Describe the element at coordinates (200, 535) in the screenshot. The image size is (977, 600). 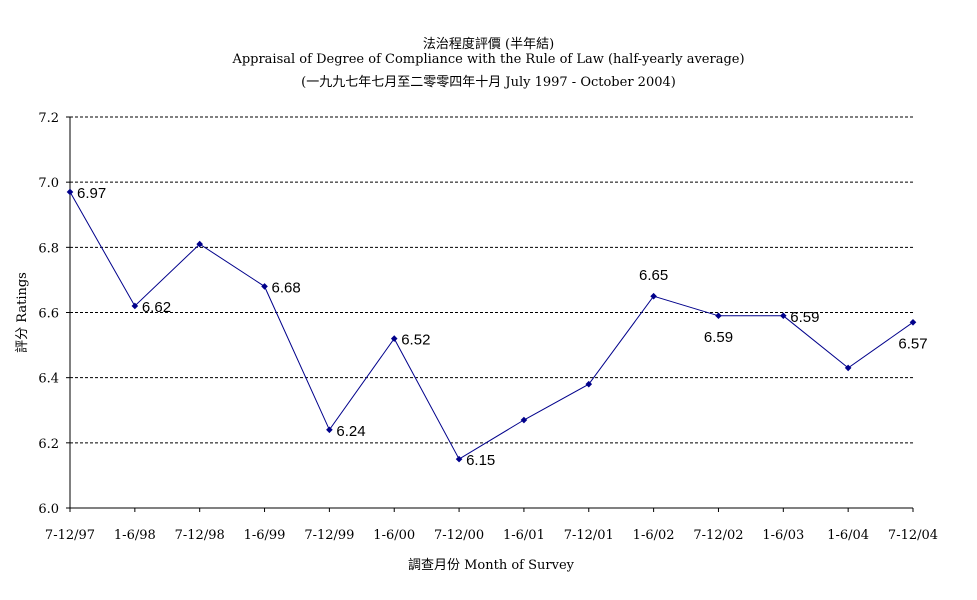
I see `x-tick-label: 7-12/98` at that location.